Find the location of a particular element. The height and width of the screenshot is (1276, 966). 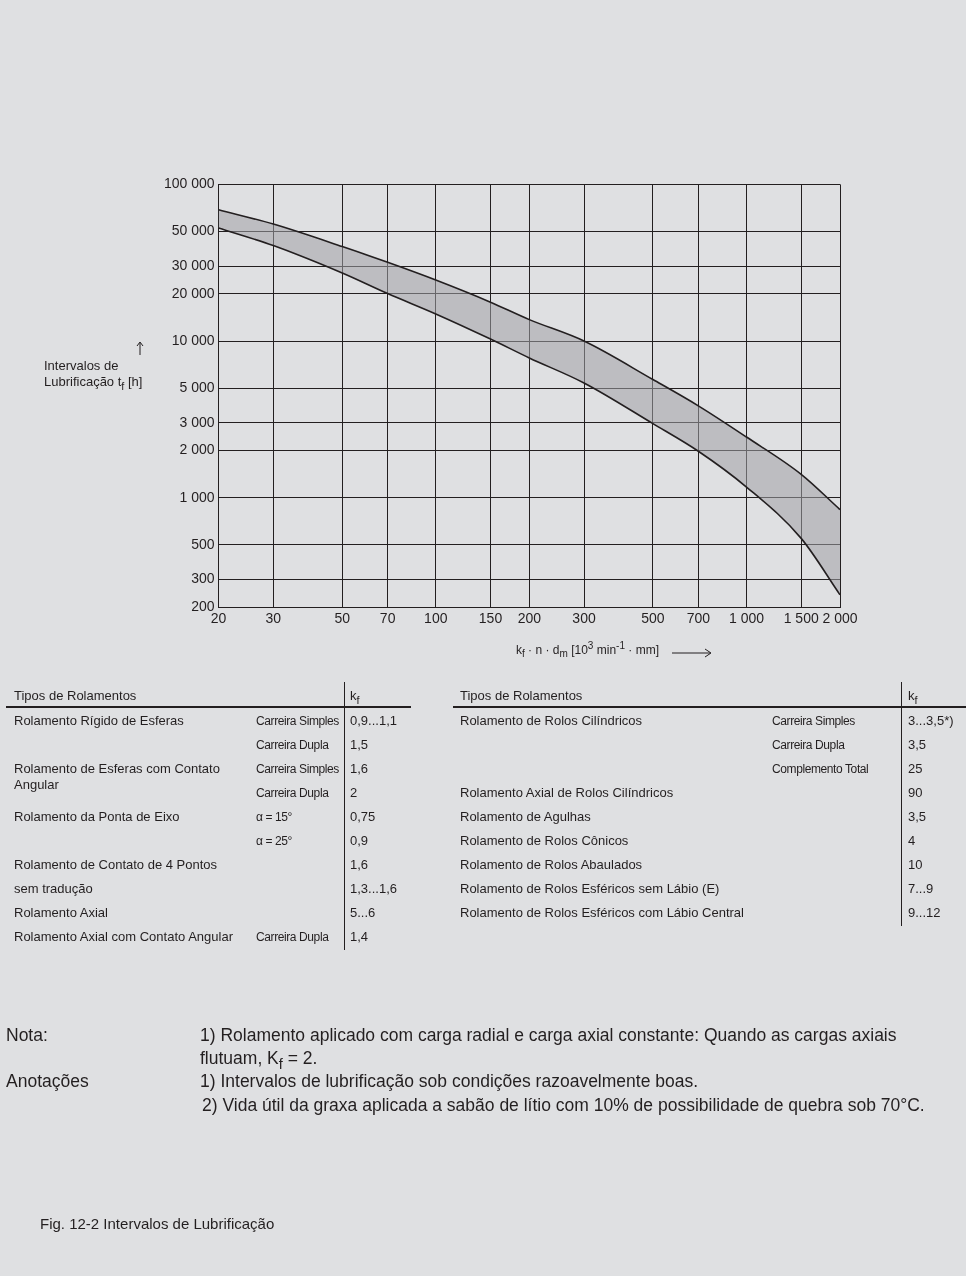

y-tick-label: 5 000 is located at coordinates (197, 387).